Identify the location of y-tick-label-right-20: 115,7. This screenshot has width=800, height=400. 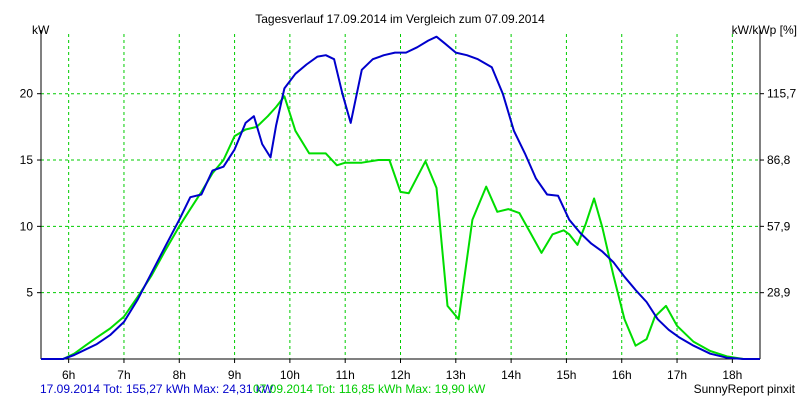
(781, 94).